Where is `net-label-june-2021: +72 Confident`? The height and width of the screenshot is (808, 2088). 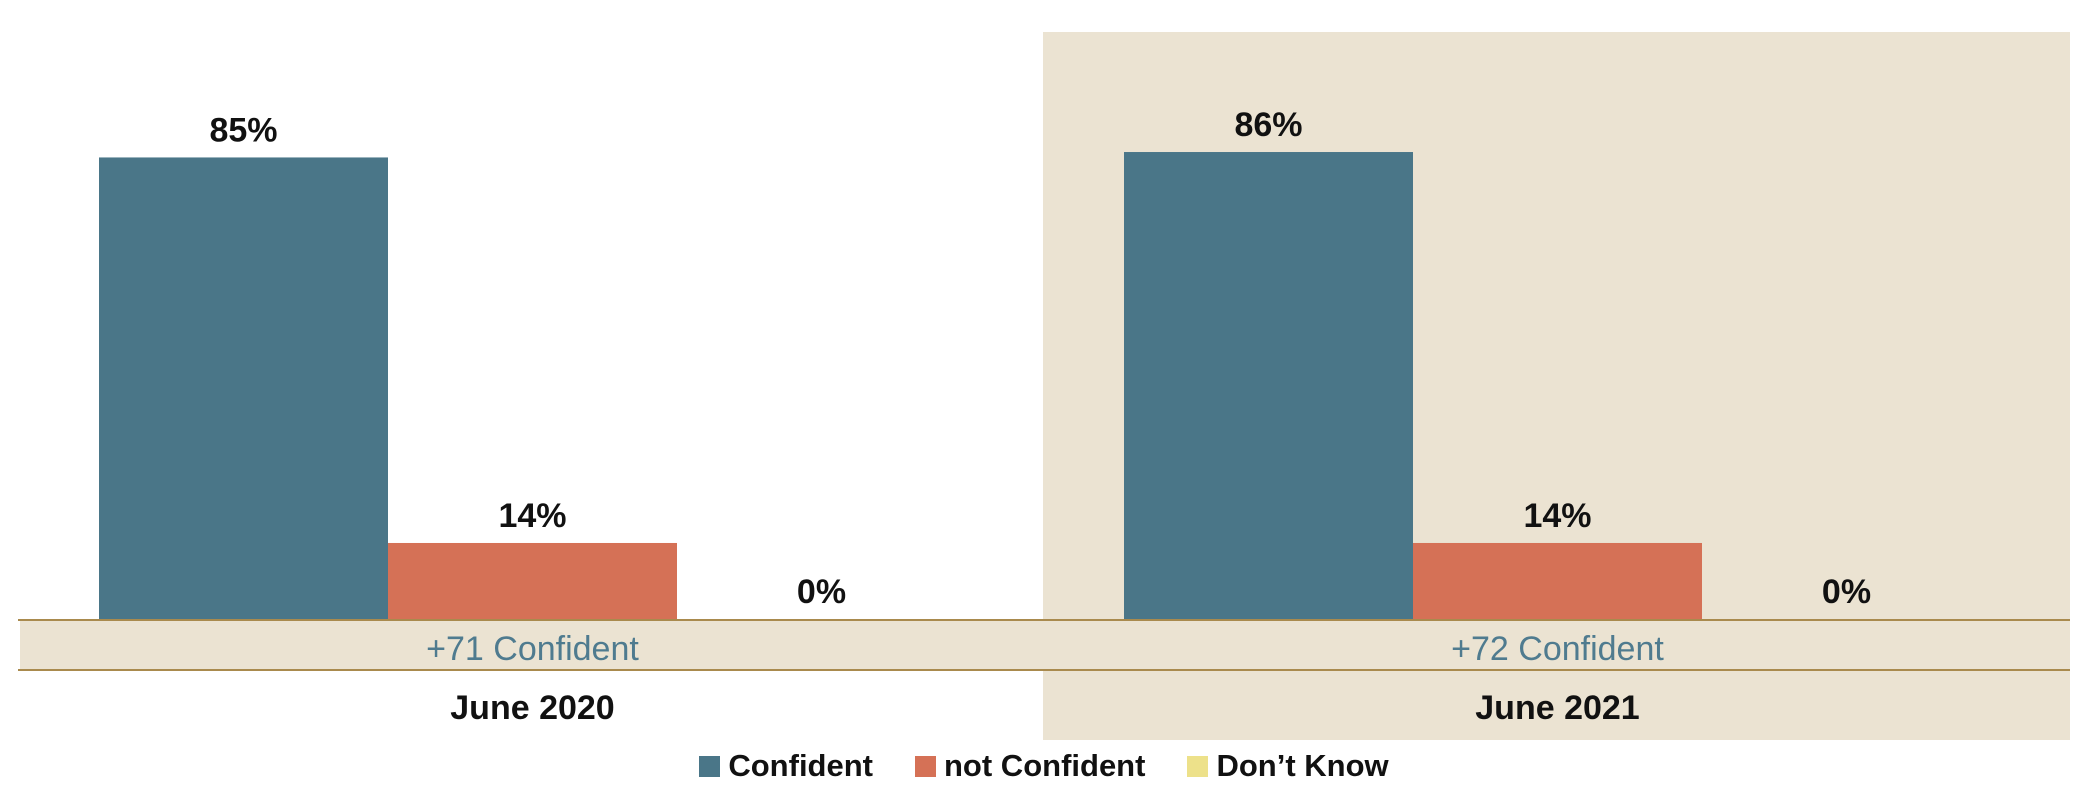
net-label-june-2021: +72 Confident is located at coordinates (1557, 649).